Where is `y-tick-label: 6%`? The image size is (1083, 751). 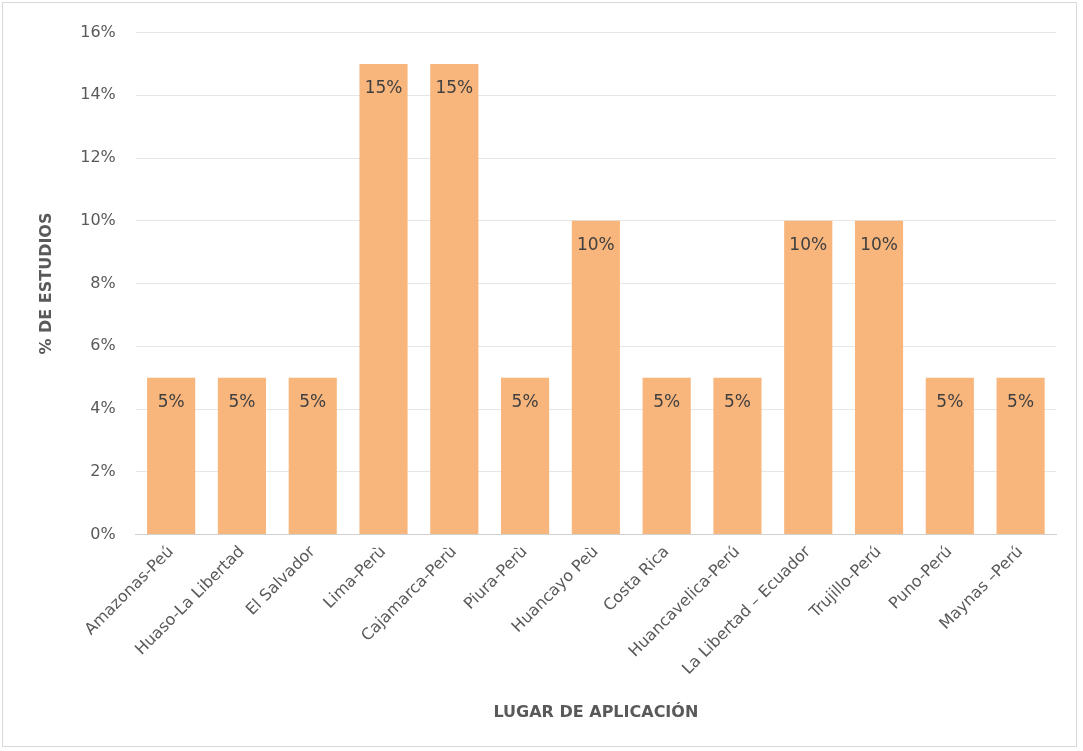 y-tick-label: 6% is located at coordinates (103, 345).